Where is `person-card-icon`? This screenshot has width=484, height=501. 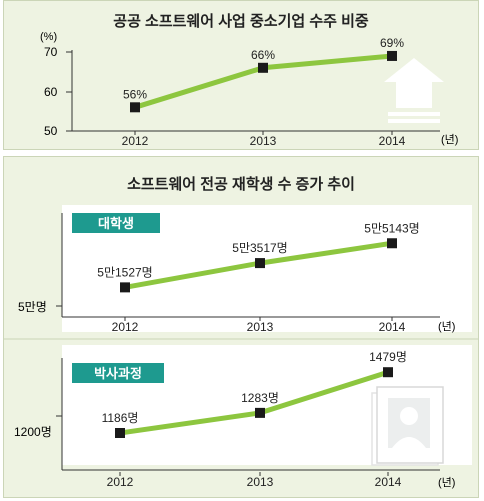
person-card-icon is located at coordinates (407, 426).